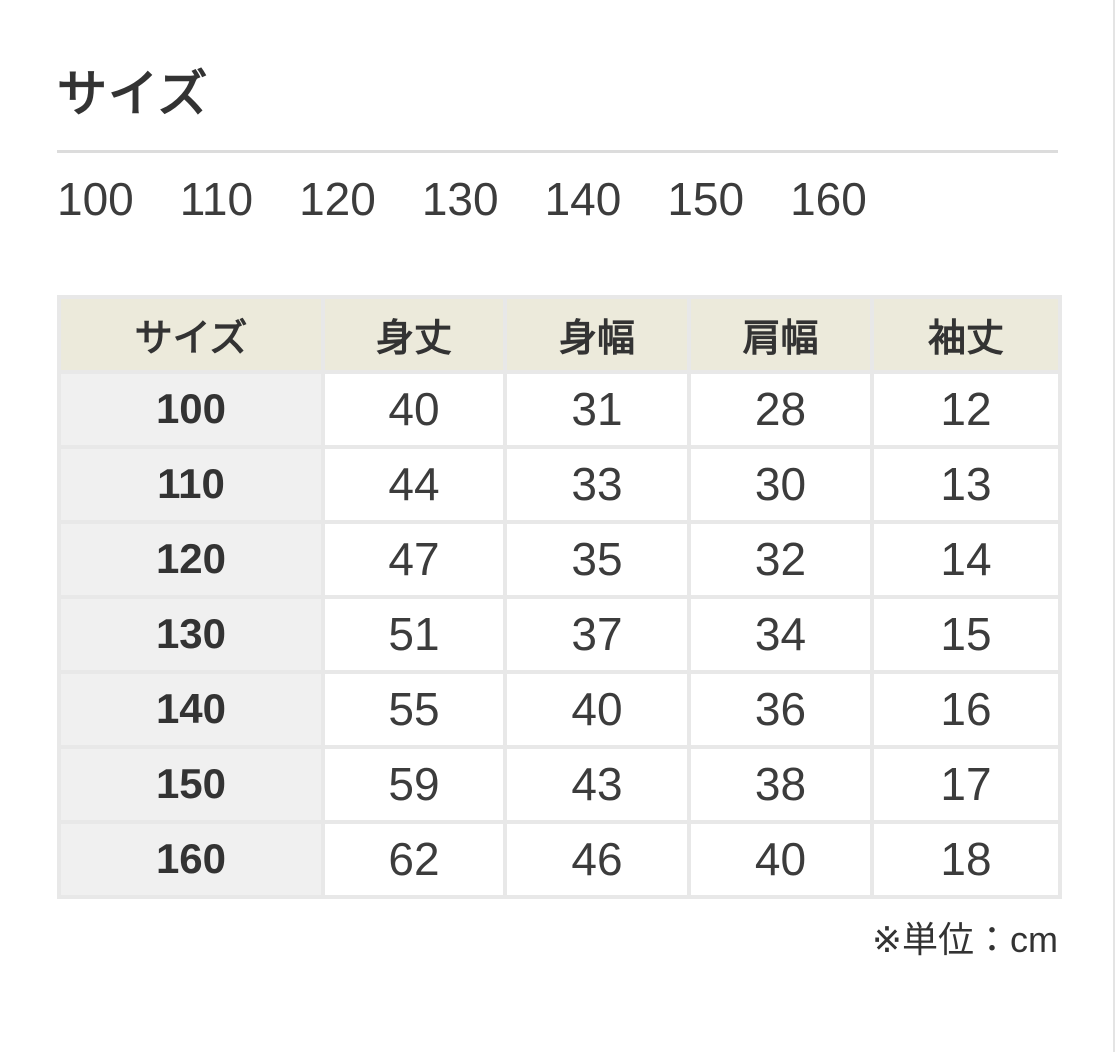 This screenshot has height=1052, width=1120. Describe the element at coordinates (706, 199) in the screenshot. I see `size-option-150: 150` at that location.